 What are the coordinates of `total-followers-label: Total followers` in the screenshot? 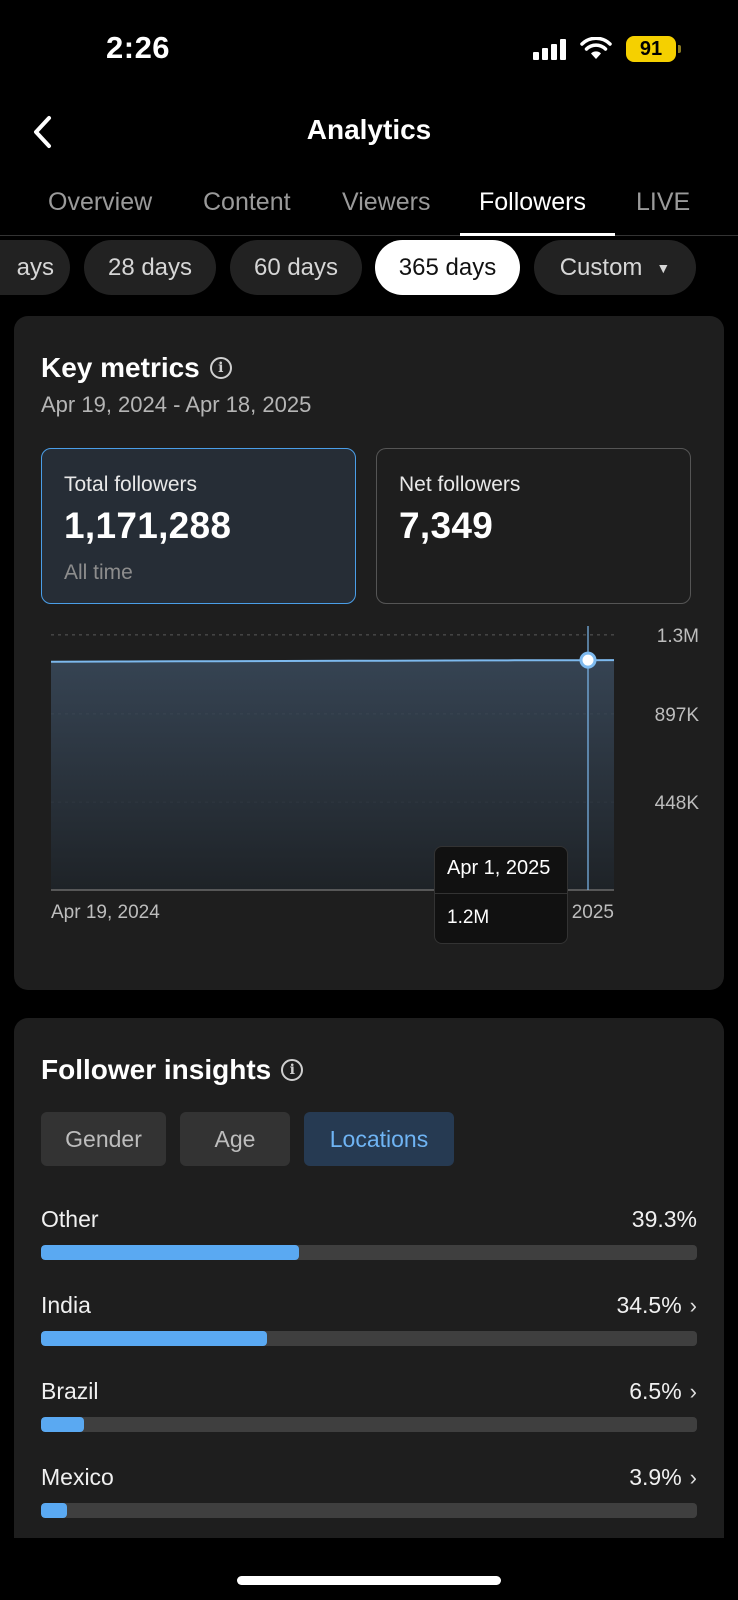 It's located at (131, 484).